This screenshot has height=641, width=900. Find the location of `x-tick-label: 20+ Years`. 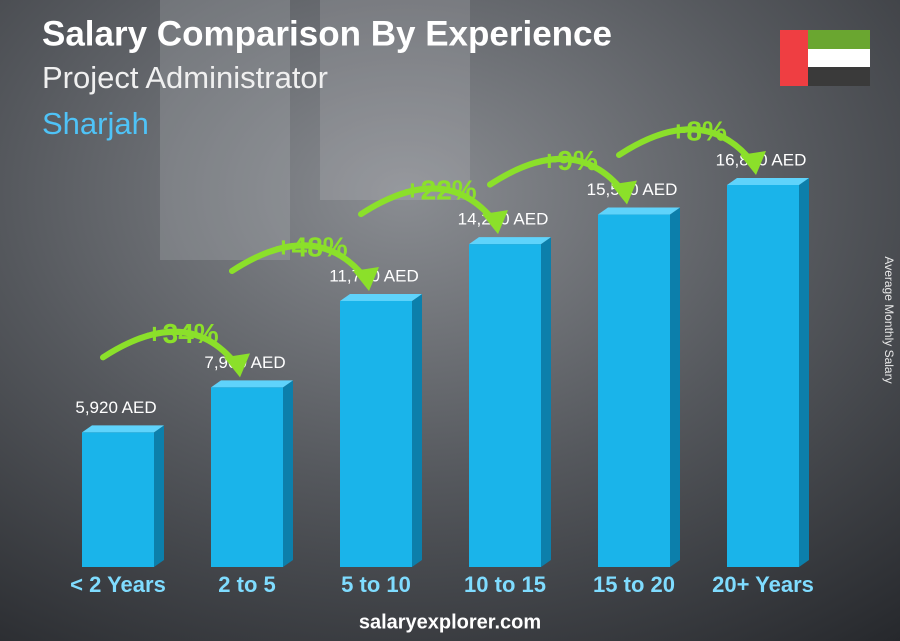

x-tick-label: 20+ Years is located at coordinates (763, 584).